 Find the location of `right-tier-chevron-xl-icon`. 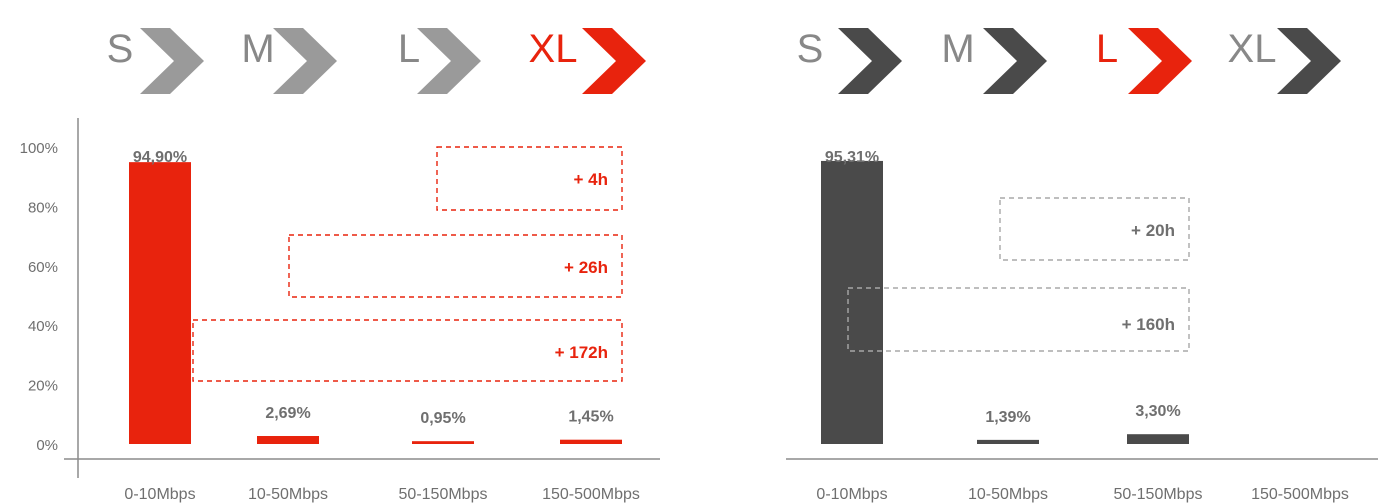

right-tier-chevron-xl-icon is located at coordinates (1309, 61).